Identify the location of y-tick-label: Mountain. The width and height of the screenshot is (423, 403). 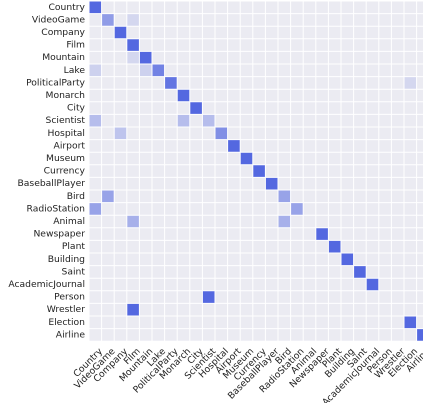
(63, 57).